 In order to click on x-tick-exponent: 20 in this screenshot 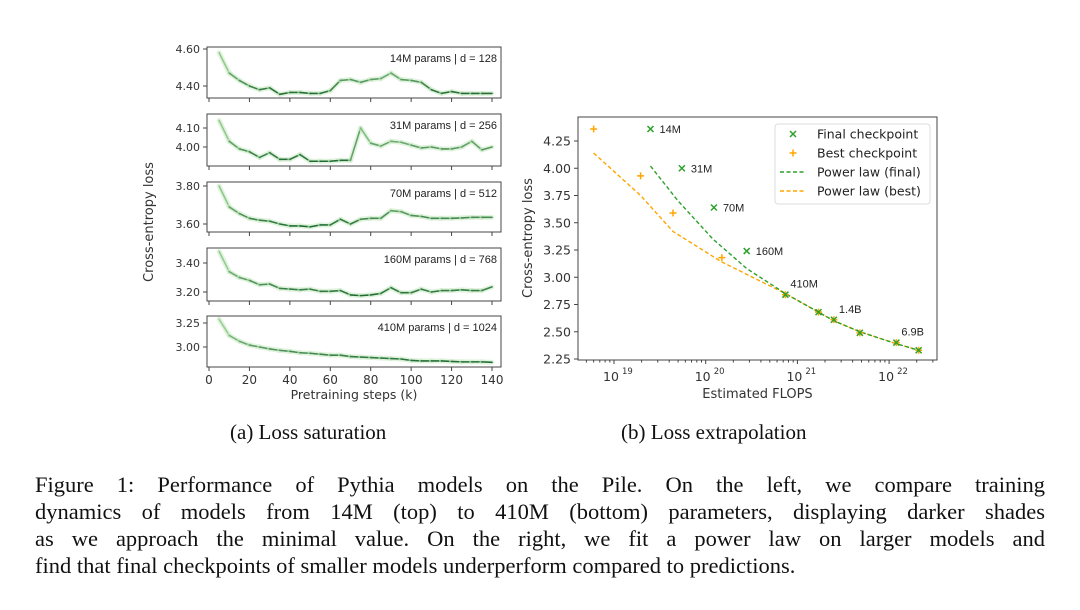, I will do `click(719, 372)`.